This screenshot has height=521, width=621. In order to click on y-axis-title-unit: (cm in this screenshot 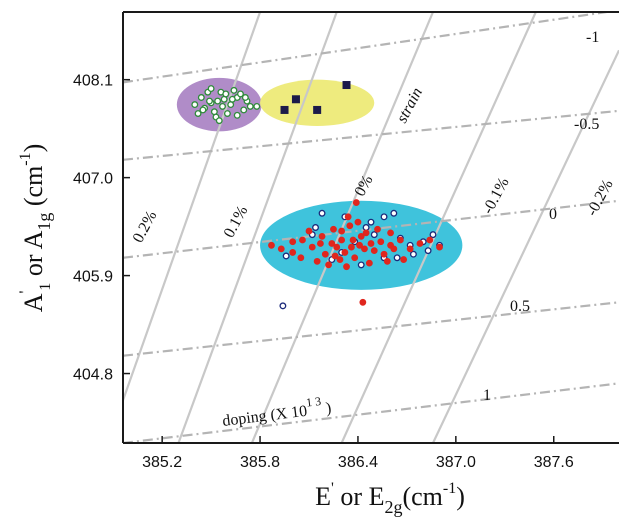, I will do `click(33, 189)`.